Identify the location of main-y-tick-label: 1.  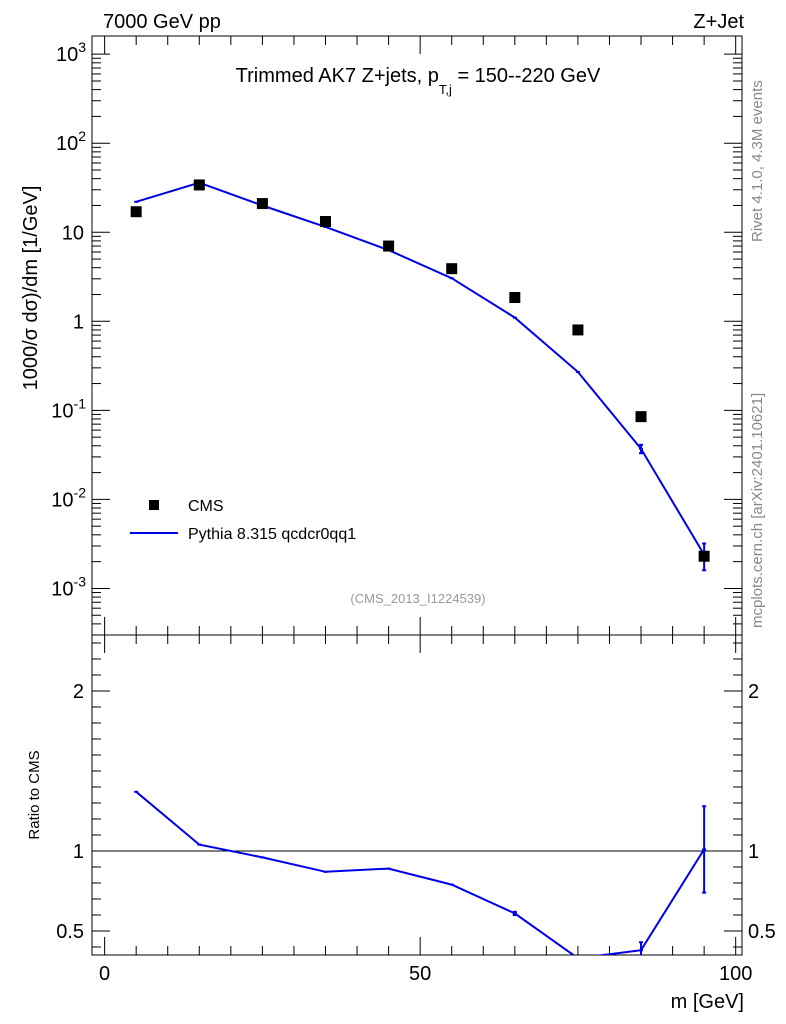
(78, 322).